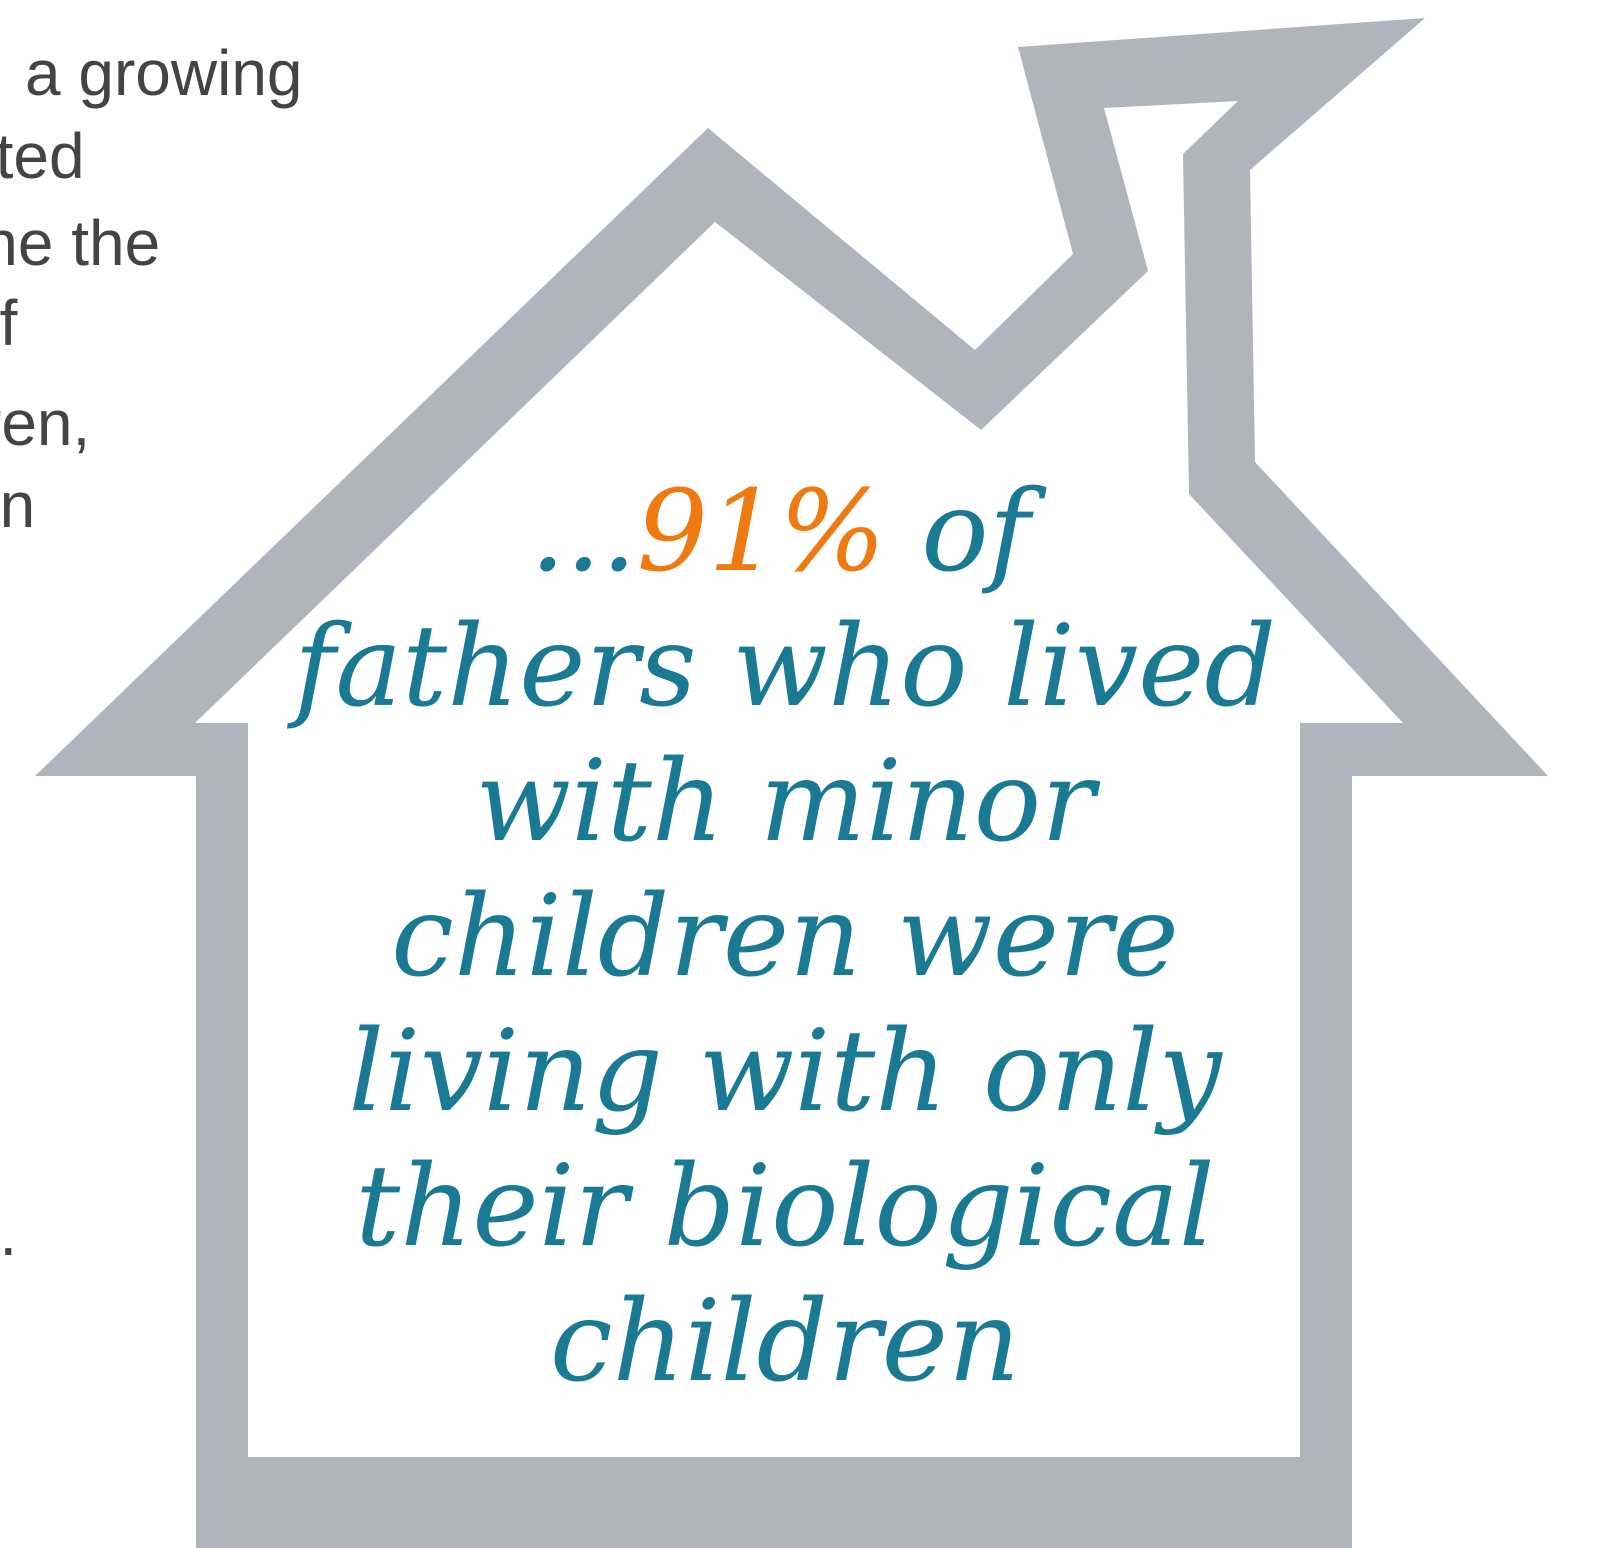 This screenshot has height=1548, width=1614. What do you see at coordinates (151, 653) in the screenshot?
I see `left-text: a growing ated ine the of ren, en ).` at bounding box center [151, 653].